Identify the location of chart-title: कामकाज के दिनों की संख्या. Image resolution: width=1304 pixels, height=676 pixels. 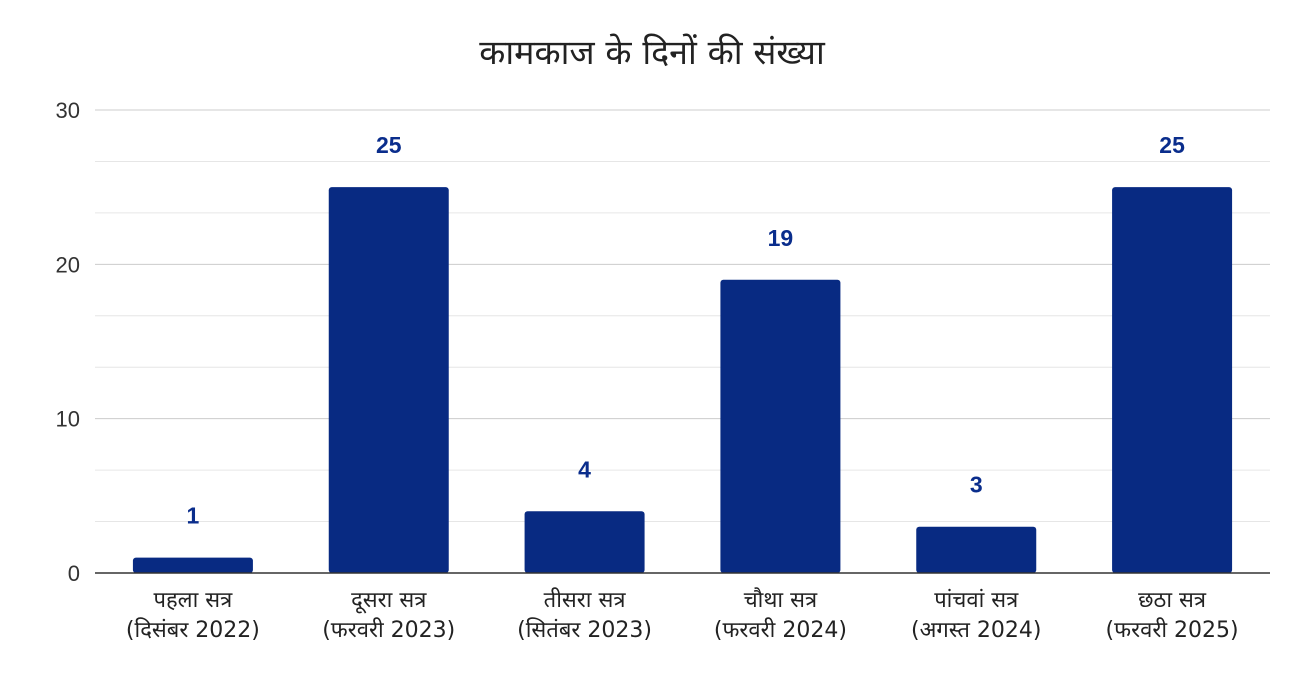
(652, 53).